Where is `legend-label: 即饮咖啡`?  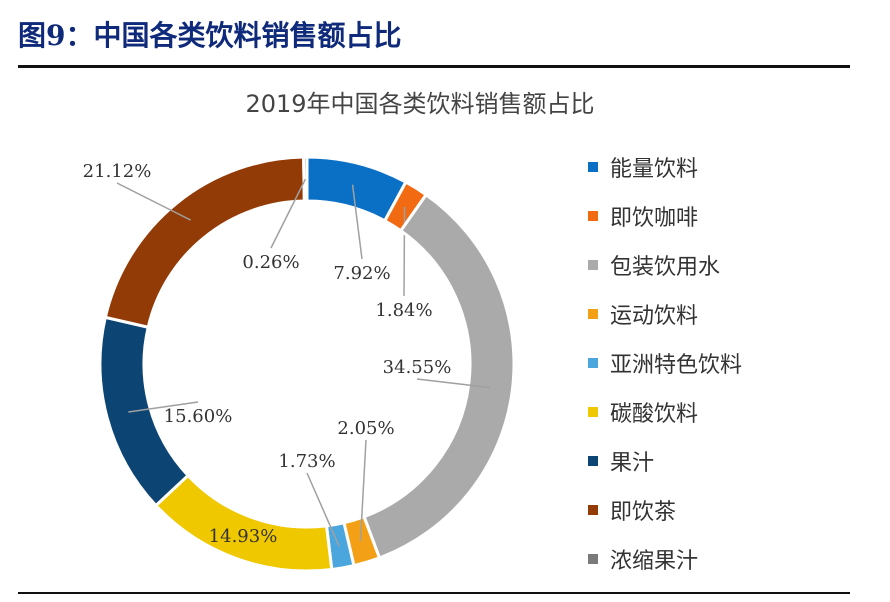
legend-label: 即饮咖啡 is located at coordinates (654, 218).